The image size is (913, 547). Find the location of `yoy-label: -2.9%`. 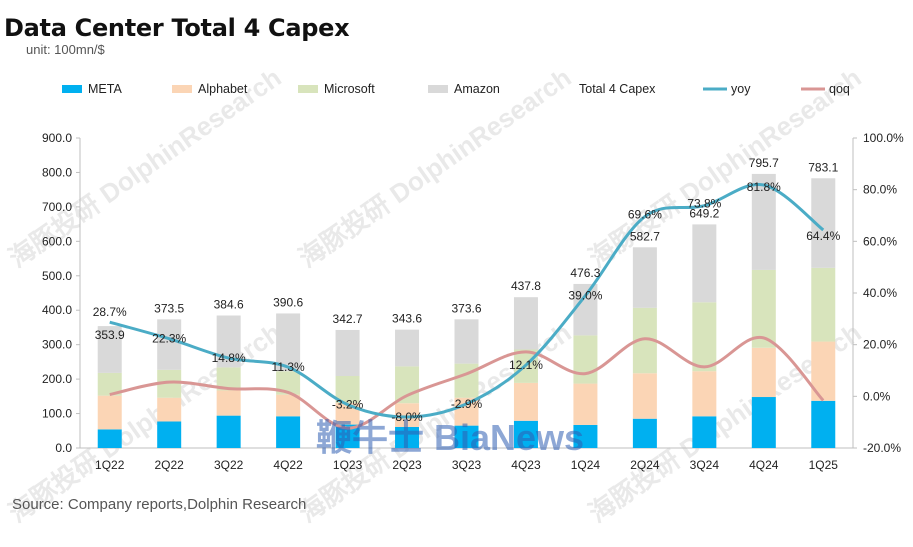

yoy-label: -2.9% is located at coordinates (467, 404).